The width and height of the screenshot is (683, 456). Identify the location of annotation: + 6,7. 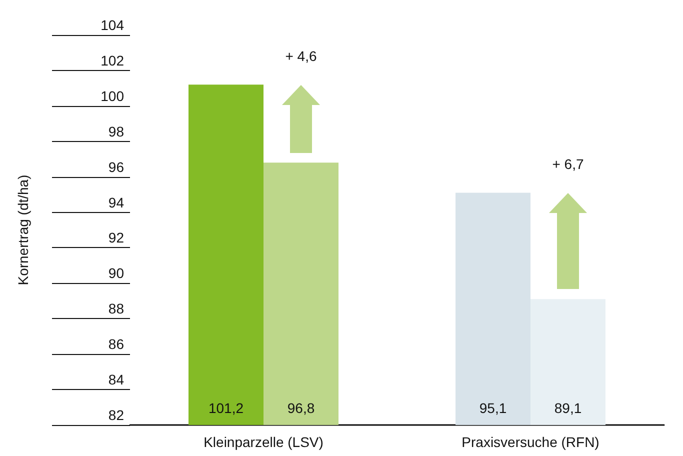
(568, 164).